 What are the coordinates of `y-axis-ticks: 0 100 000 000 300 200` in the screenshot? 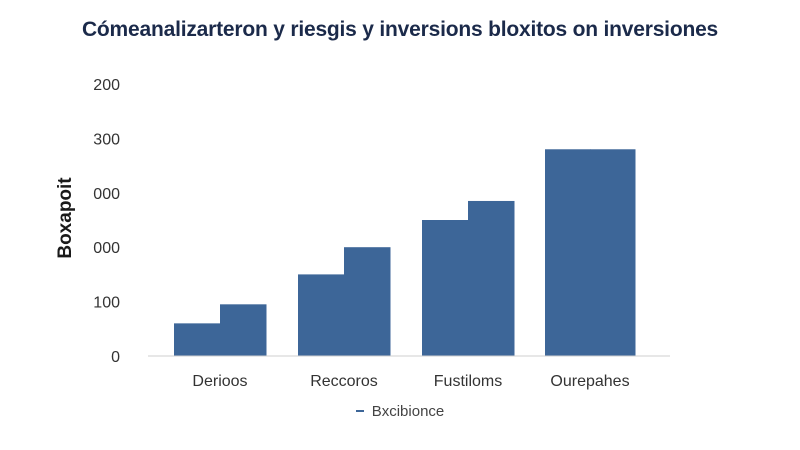 It's located at (106, 221).